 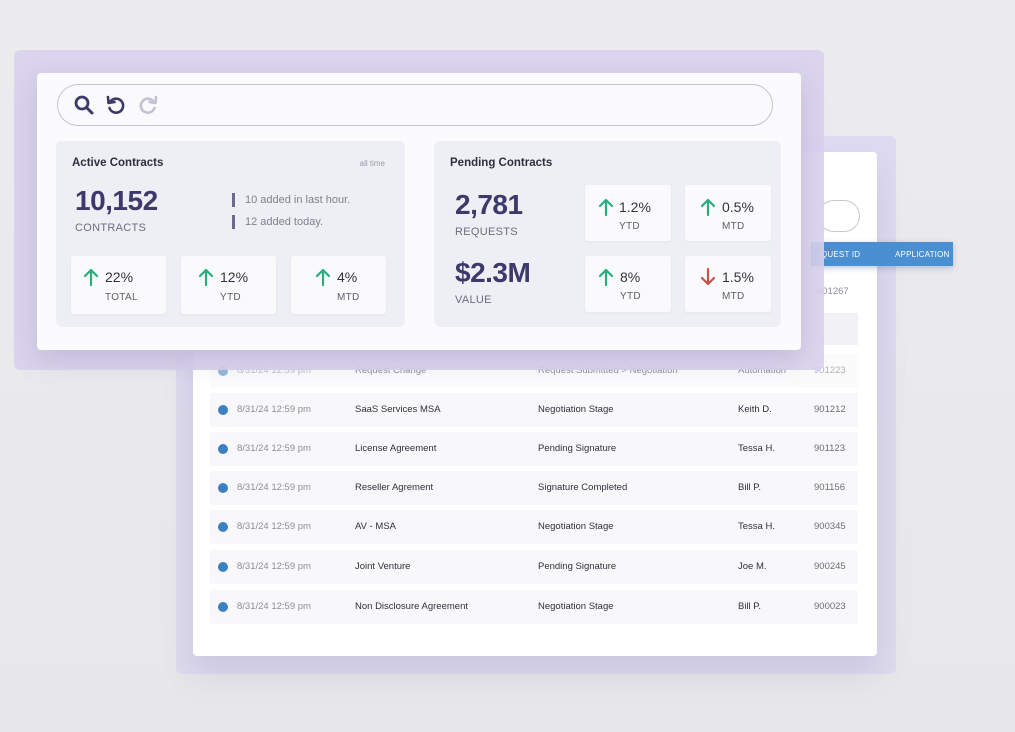 What do you see at coordinates (635, 207) in the screenshot?
I see `stat-value: 1.2%` at bounding box center [635, 207].